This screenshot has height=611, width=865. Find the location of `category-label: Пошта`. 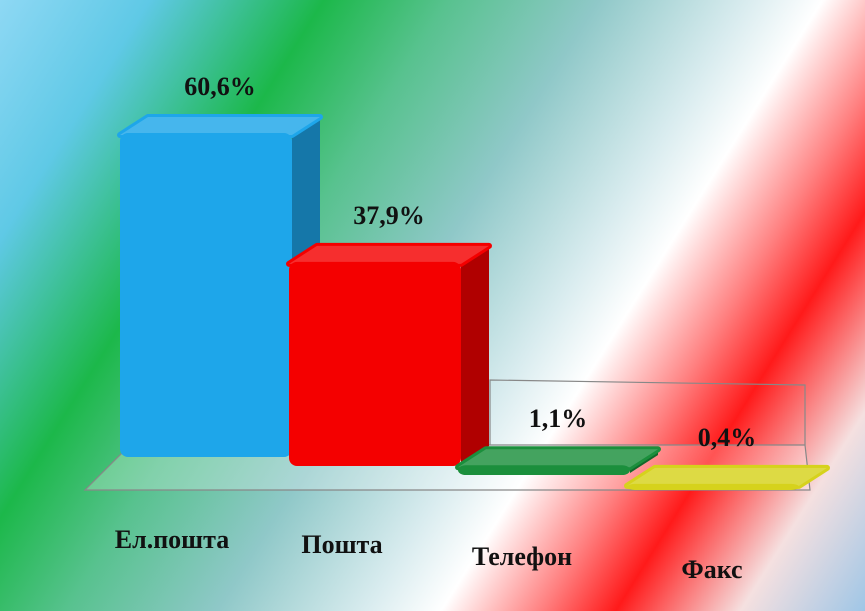

category-label: Пошта is located at coordinates (341, 544).